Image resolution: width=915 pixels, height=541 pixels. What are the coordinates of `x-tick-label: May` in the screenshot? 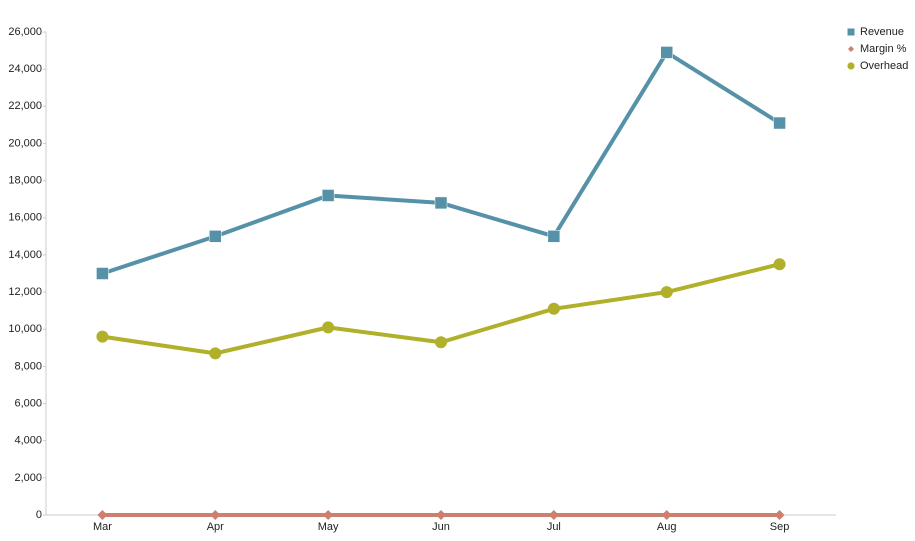 It's located at (328, 527).